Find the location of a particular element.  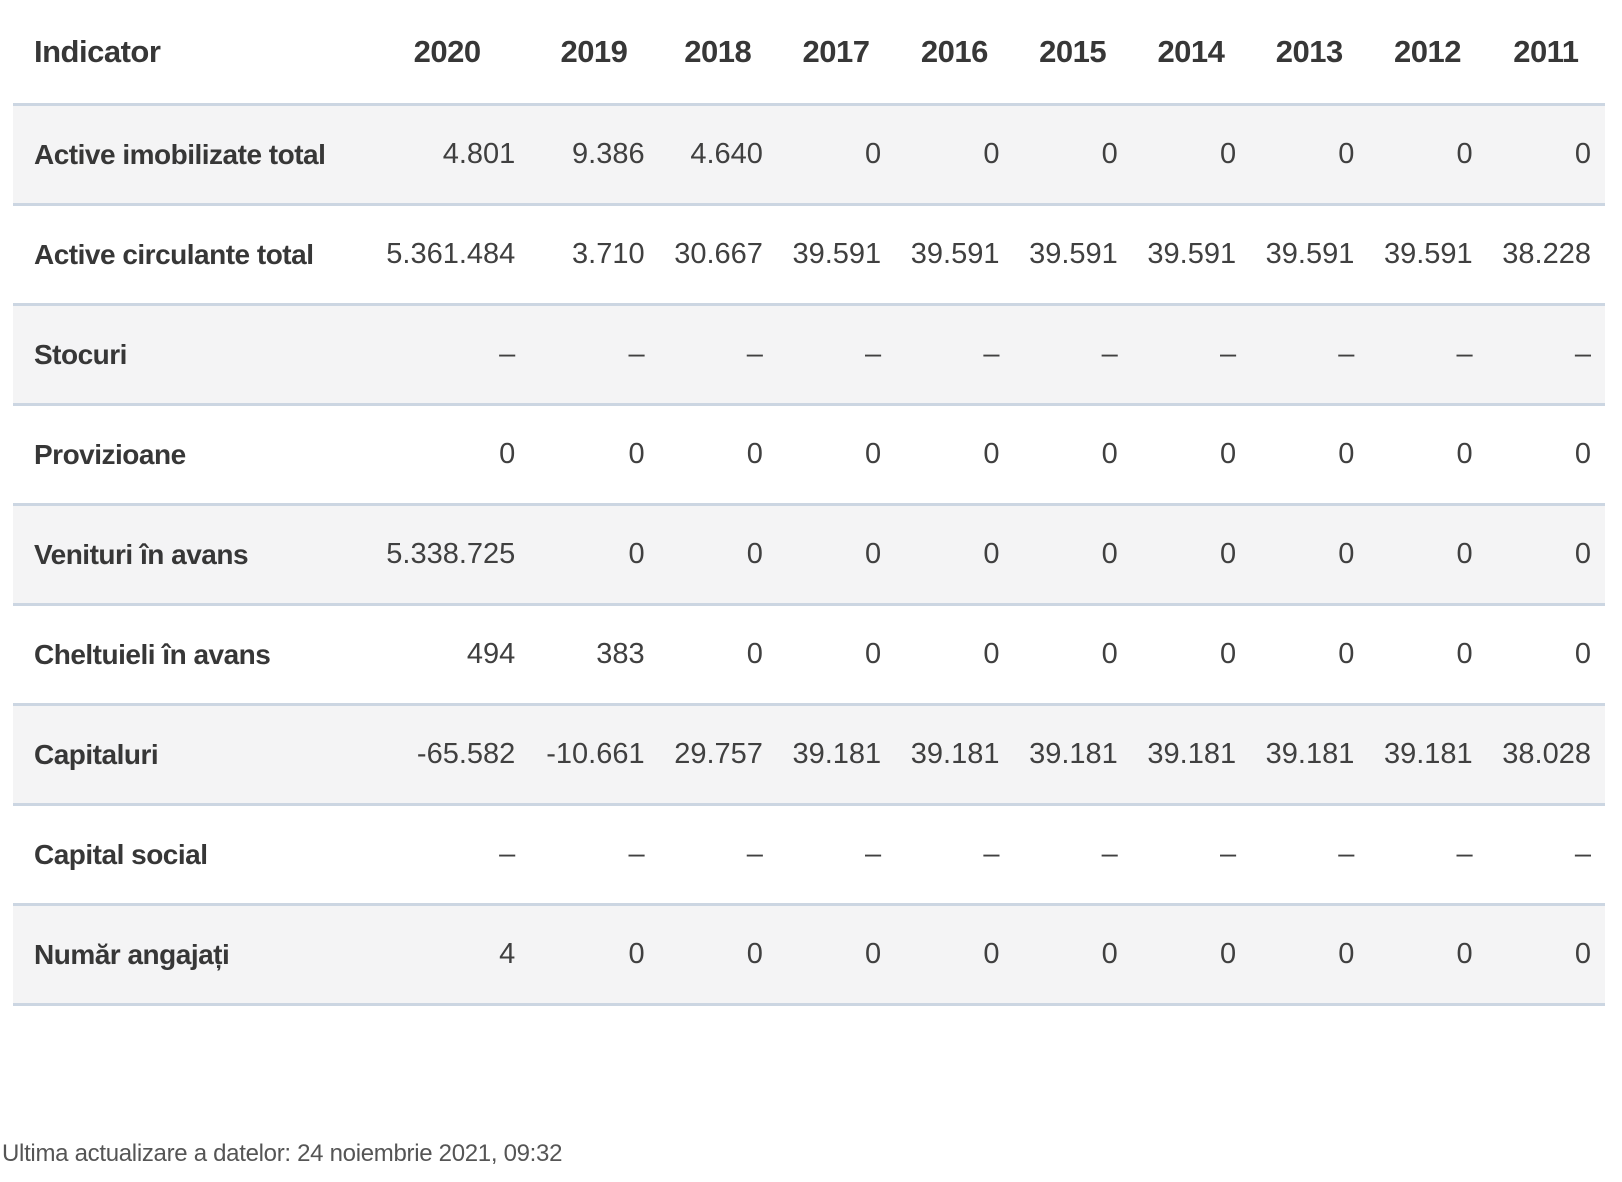

column-header-year-2013: 2013 is located at coordinates (1309, 51).